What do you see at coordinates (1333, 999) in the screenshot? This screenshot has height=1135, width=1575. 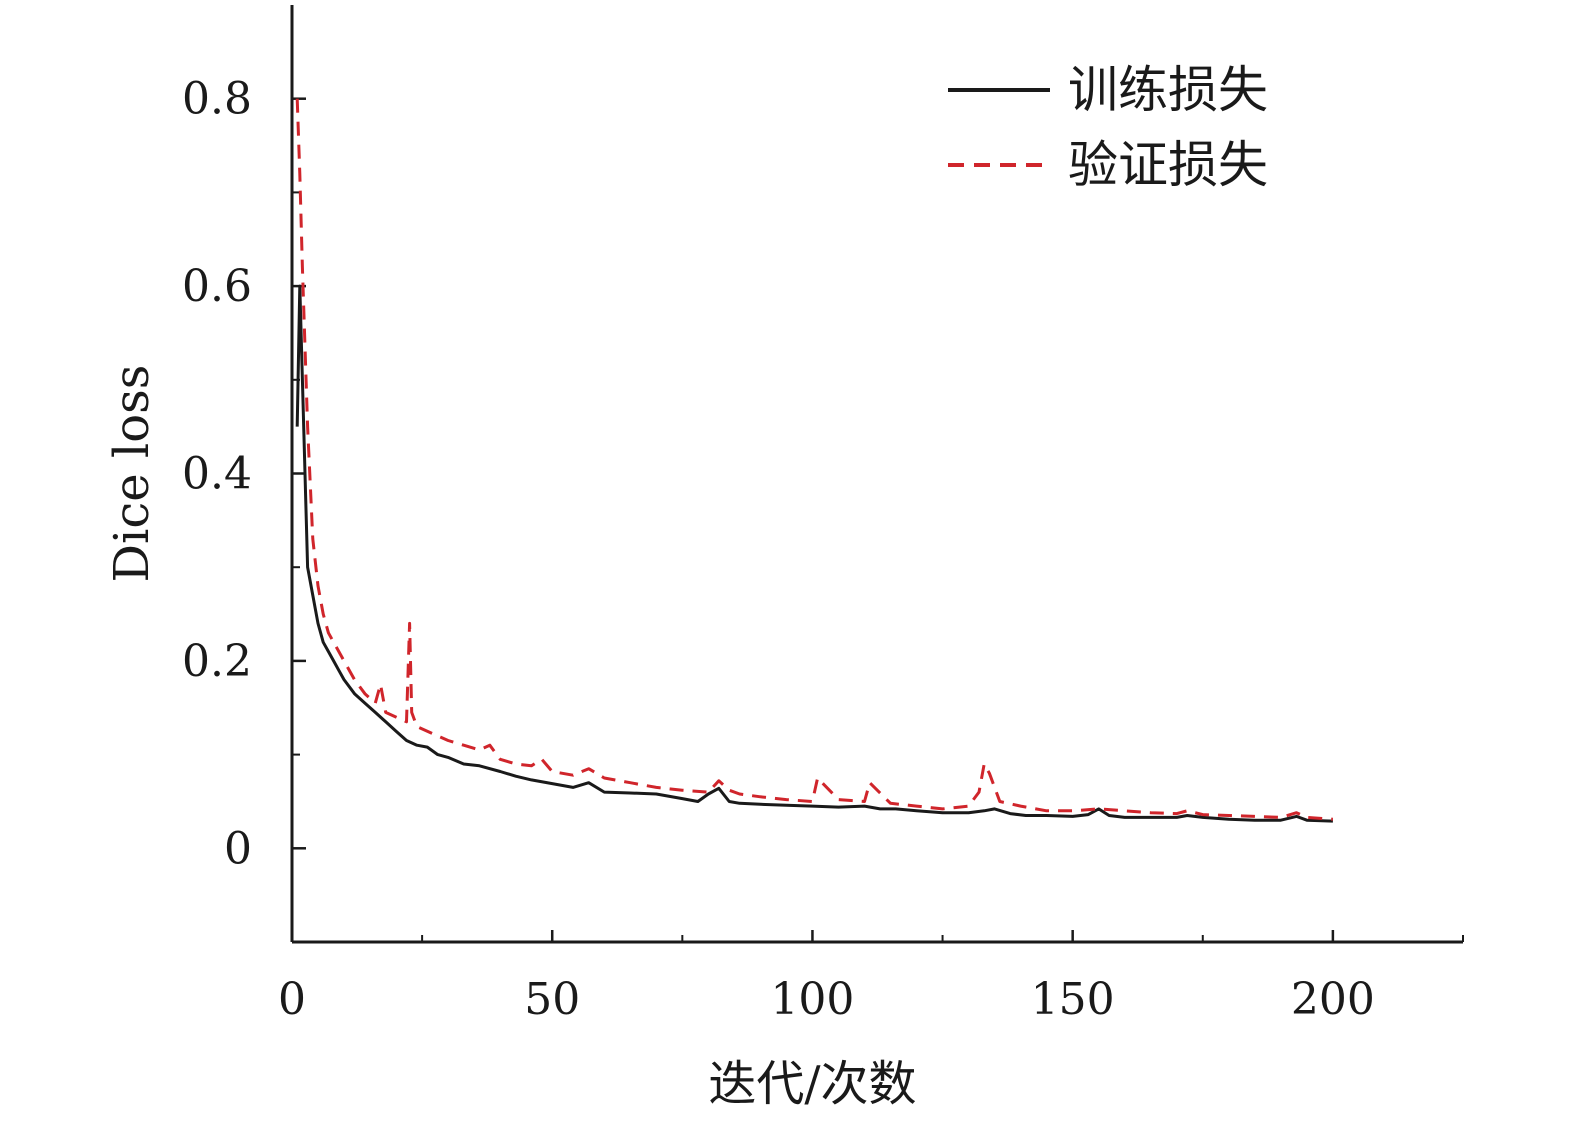 I see `x-tick-label: 200` at bounding box center [1333, 999].